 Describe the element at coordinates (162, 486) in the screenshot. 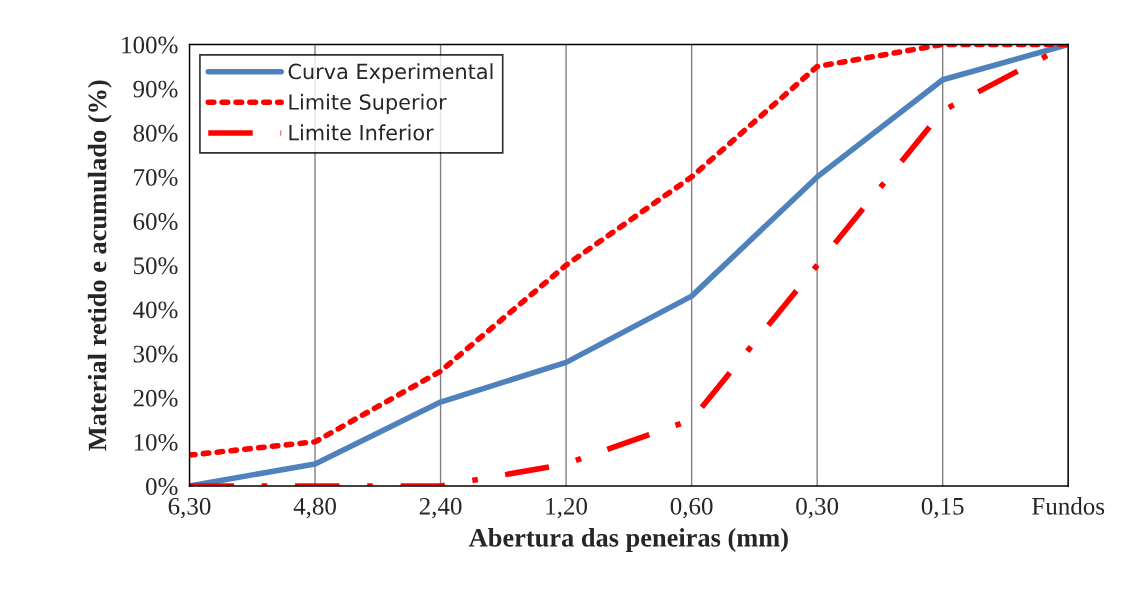

I see `y-tick-label: 0%` at that location.